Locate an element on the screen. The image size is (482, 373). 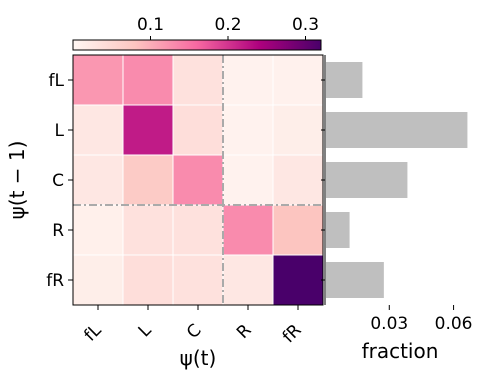
heatmap-ytick-label: fL is located at coordinates (57, 81).